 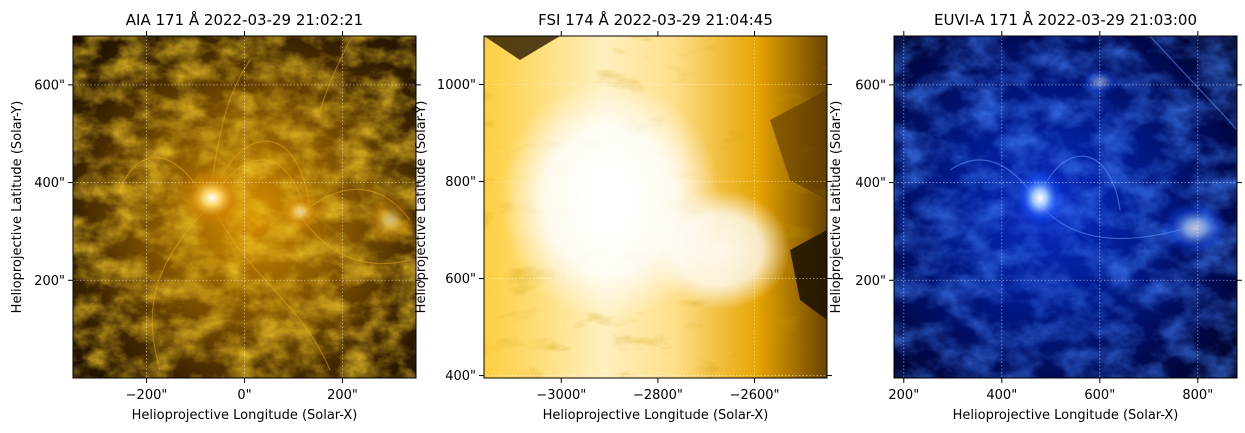 What do you see at coordinates (655, 19) in the screenshot?
I see `fsi-title: FSI 174 Å 2022-03-29 21:04:45` at bounding box center [655, 19].